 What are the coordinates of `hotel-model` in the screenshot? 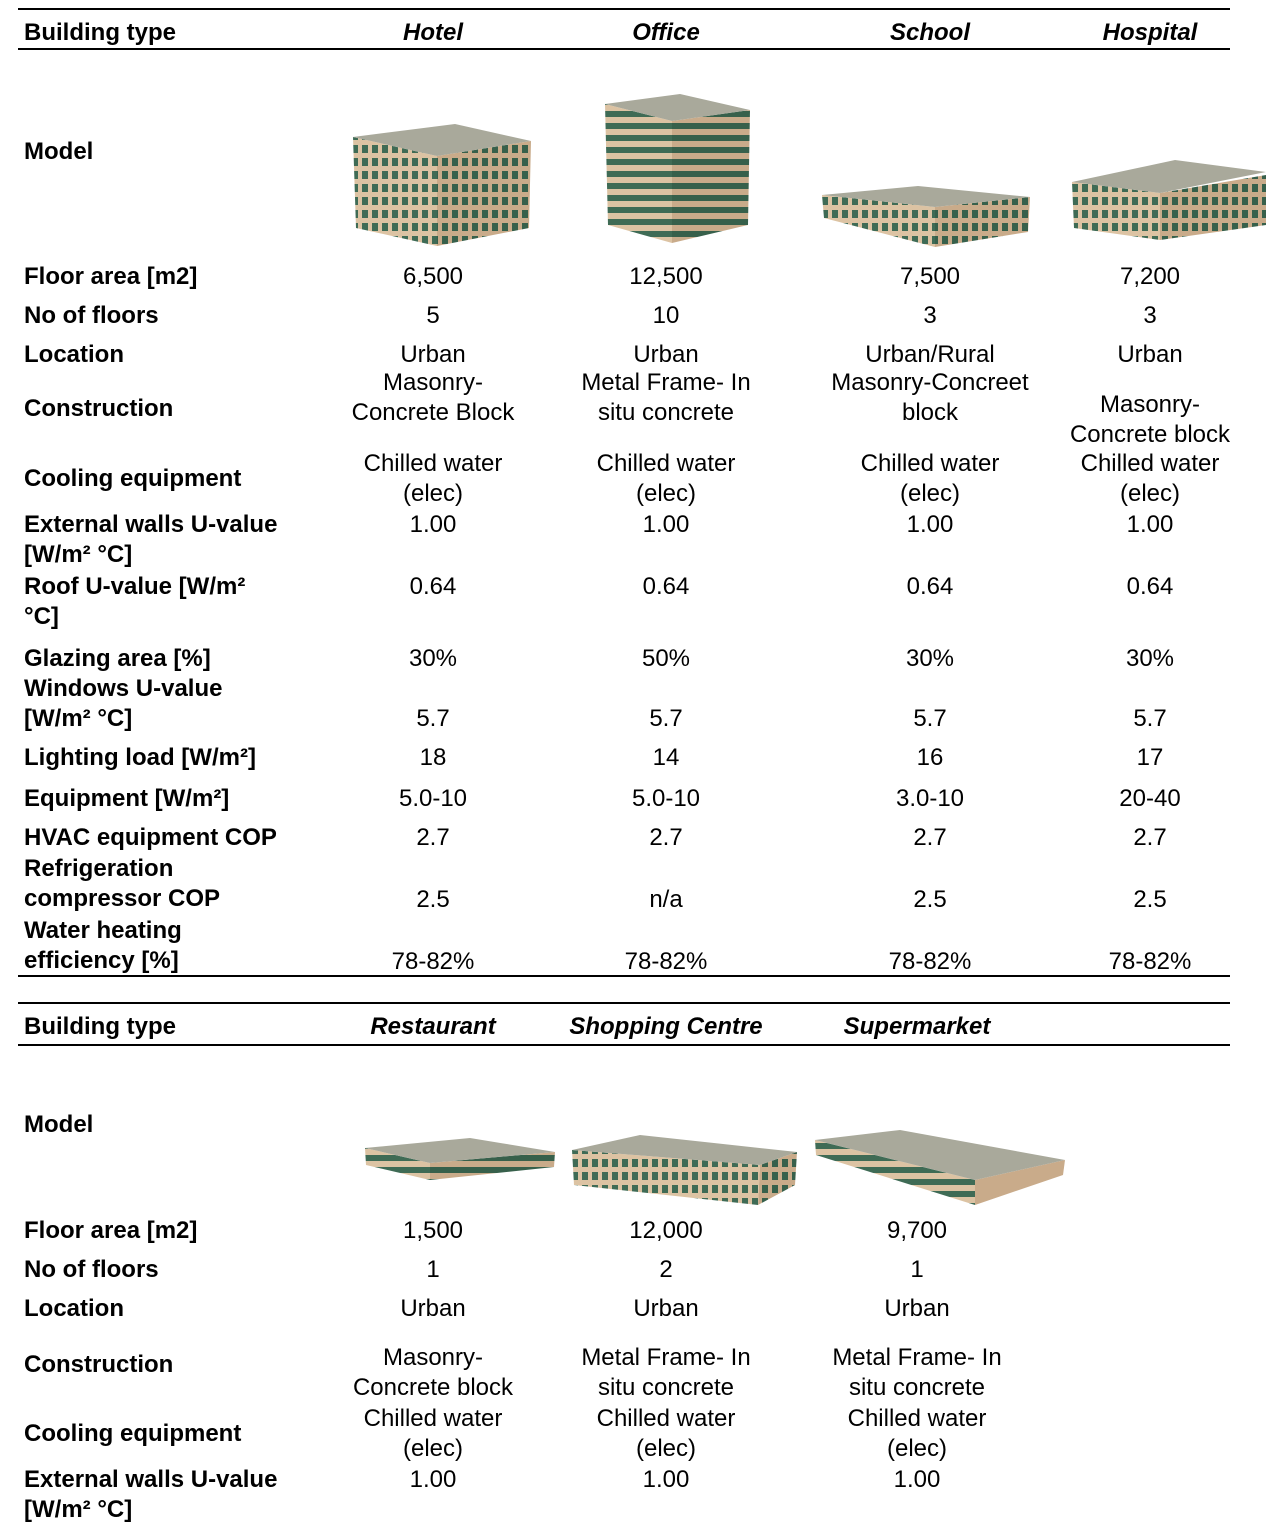 It's located at (442, 185).